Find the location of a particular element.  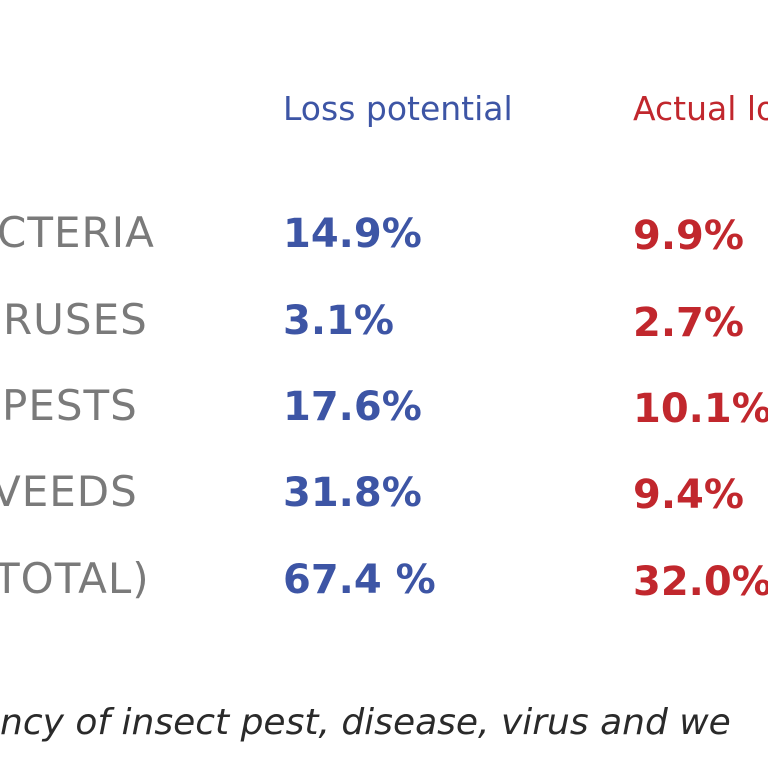

cell-loss-viruses: 3.1% is located at coordinates (338, 321).